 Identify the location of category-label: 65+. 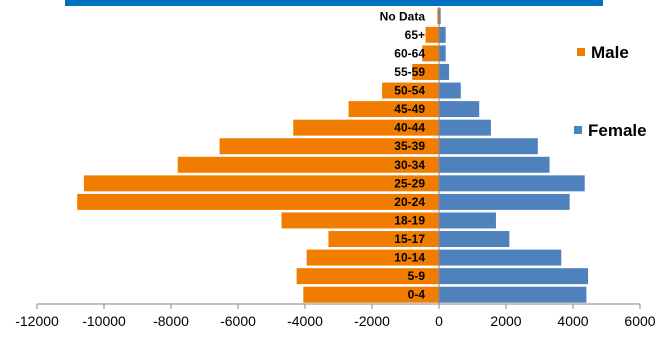
(415, 35).